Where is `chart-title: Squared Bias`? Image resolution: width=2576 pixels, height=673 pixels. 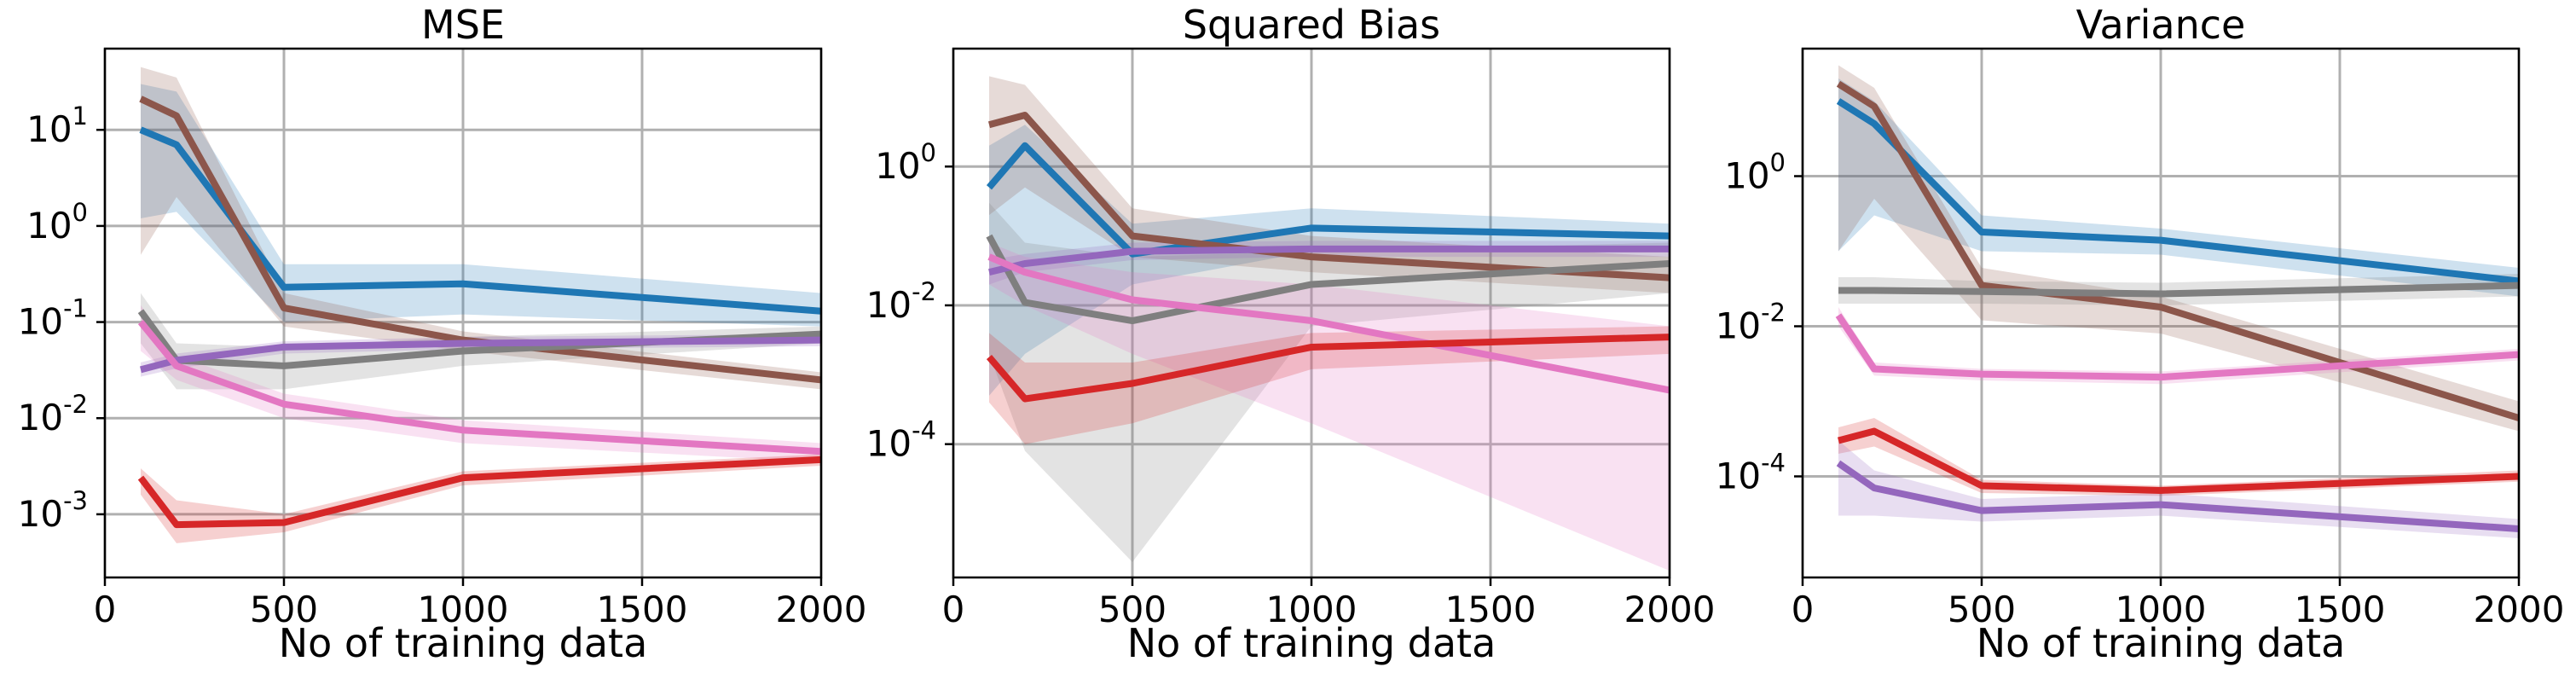 chart-title: Squared Bias is located at coordinates (1312, 25).